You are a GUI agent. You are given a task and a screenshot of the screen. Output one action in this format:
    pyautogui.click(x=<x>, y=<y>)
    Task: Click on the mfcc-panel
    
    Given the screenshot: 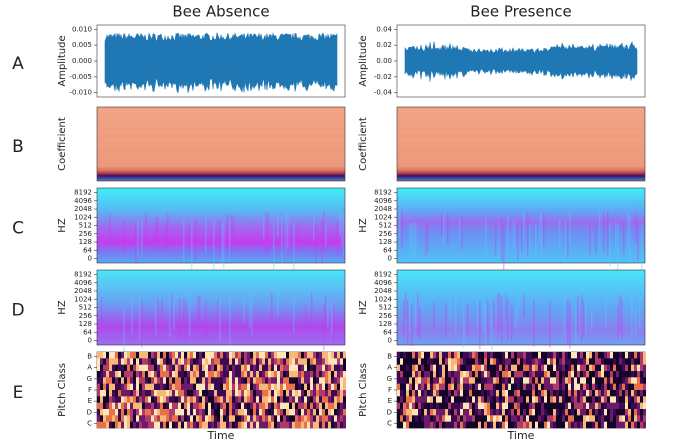 What is the action you would take?
    pyautogui.click(x=521, y=144)
    